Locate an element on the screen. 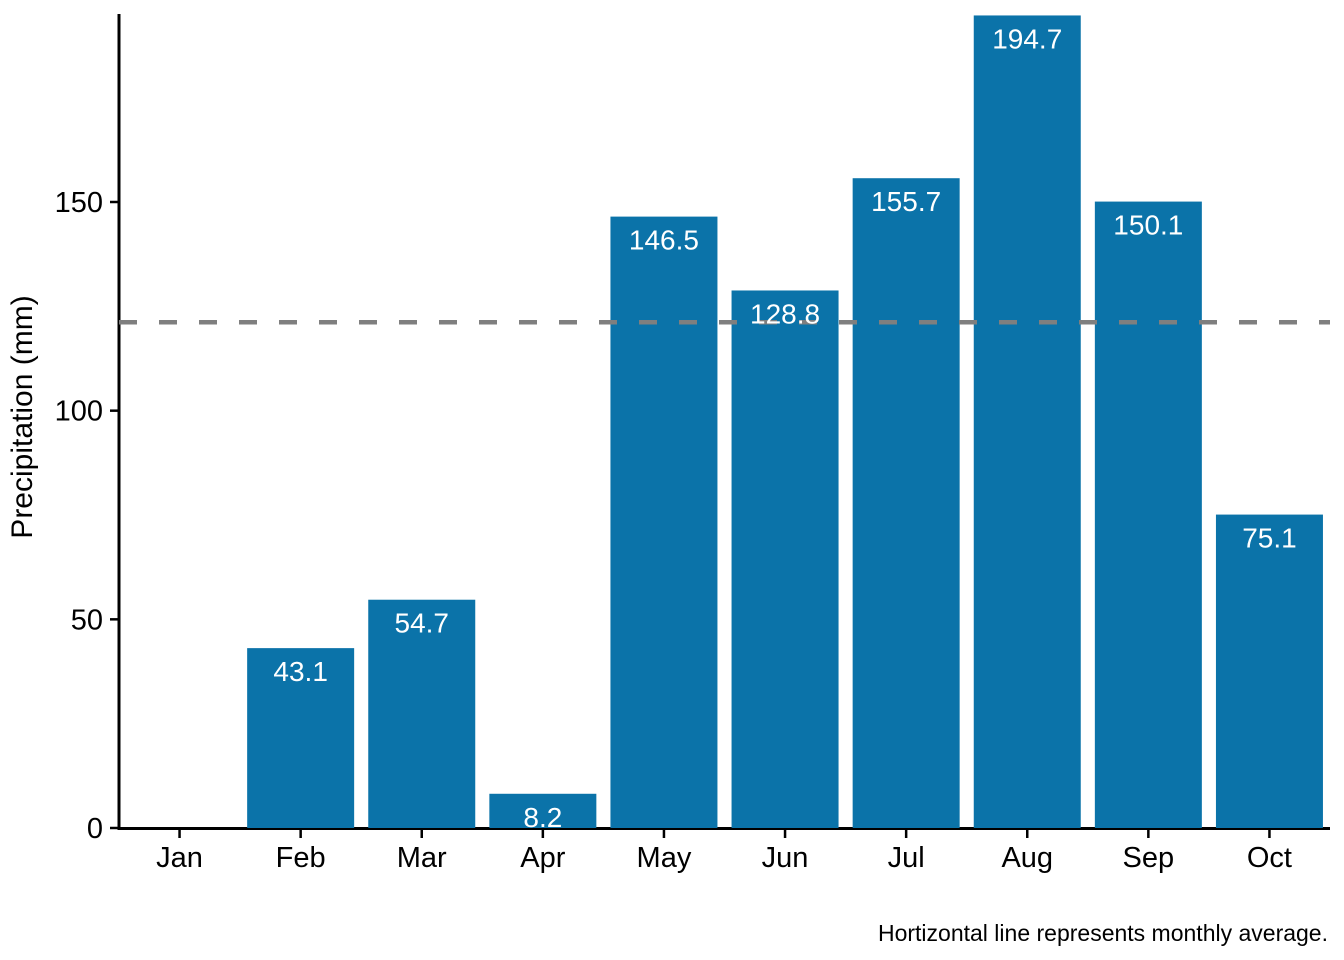 The height and width of the screenshot is (960, 1344). bar-may is located at coordinates (664, 522).